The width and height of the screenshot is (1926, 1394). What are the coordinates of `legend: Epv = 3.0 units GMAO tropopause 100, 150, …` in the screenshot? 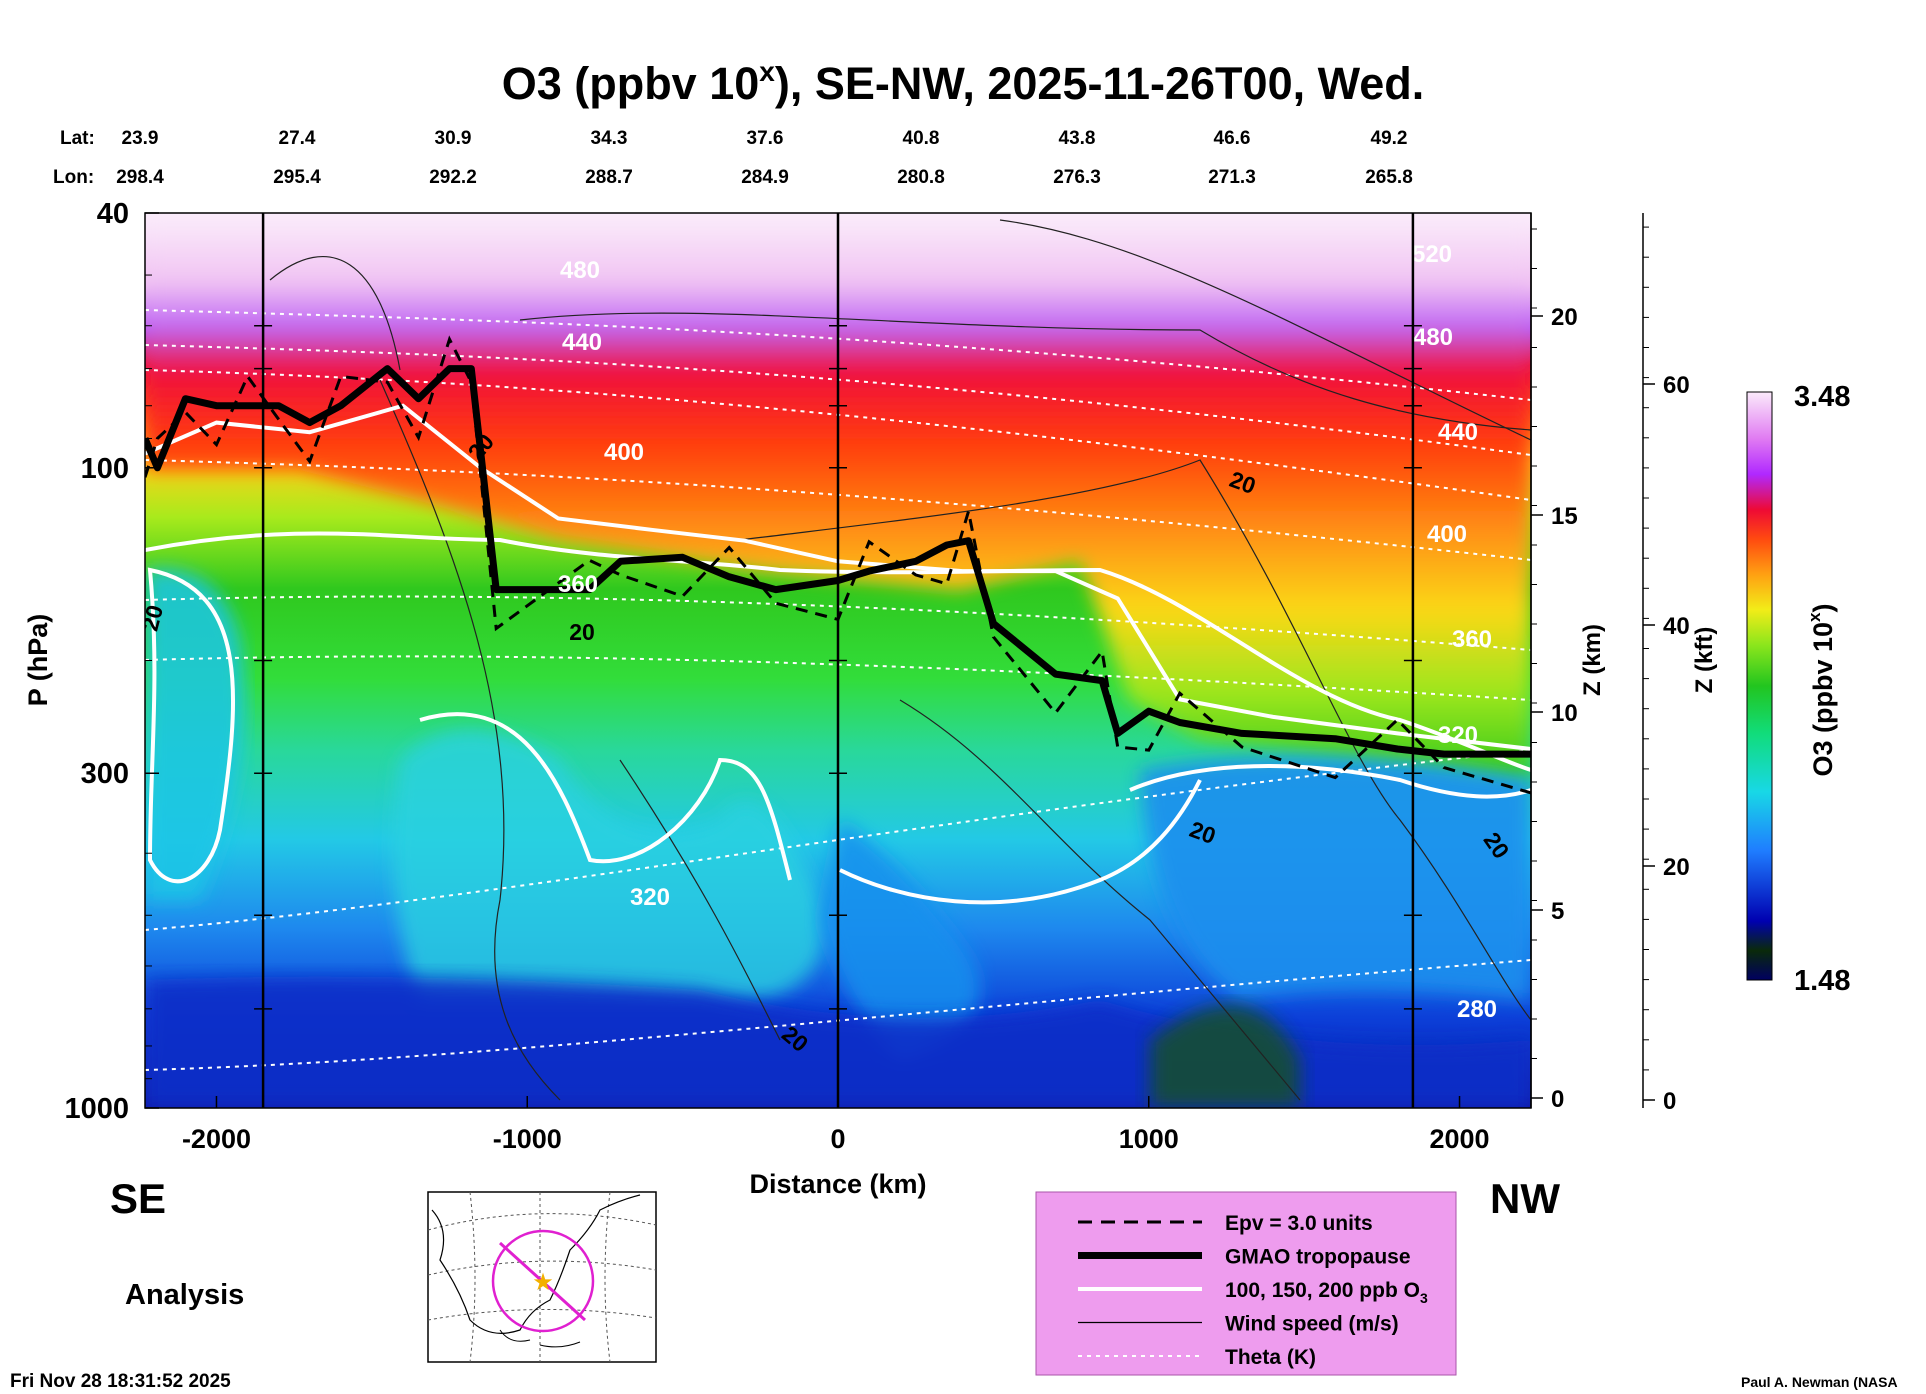 It's located at (1246, 1283).